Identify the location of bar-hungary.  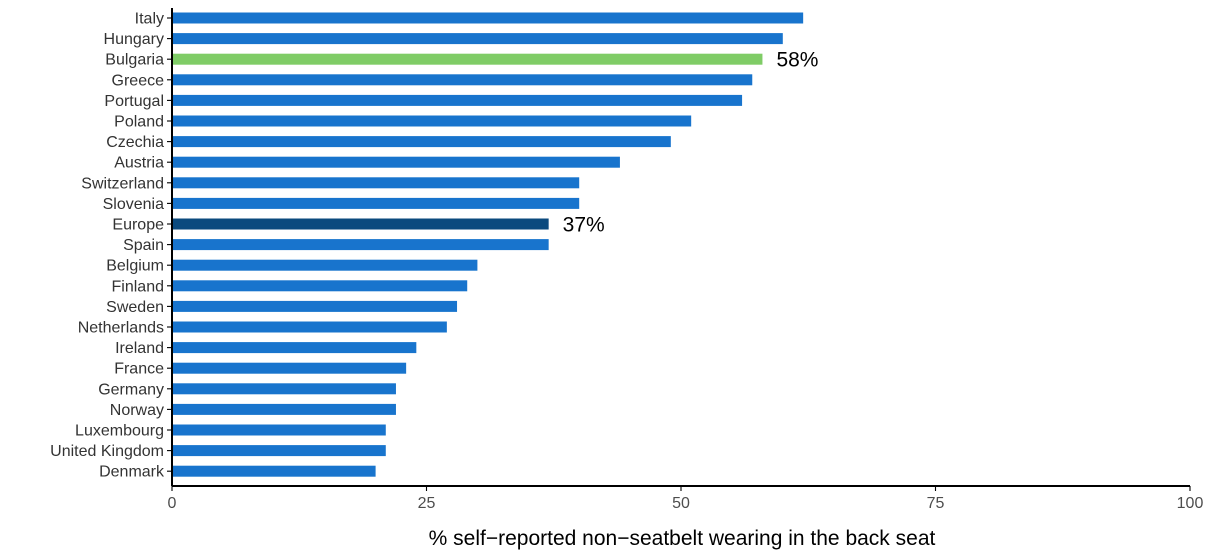
(477, 39).